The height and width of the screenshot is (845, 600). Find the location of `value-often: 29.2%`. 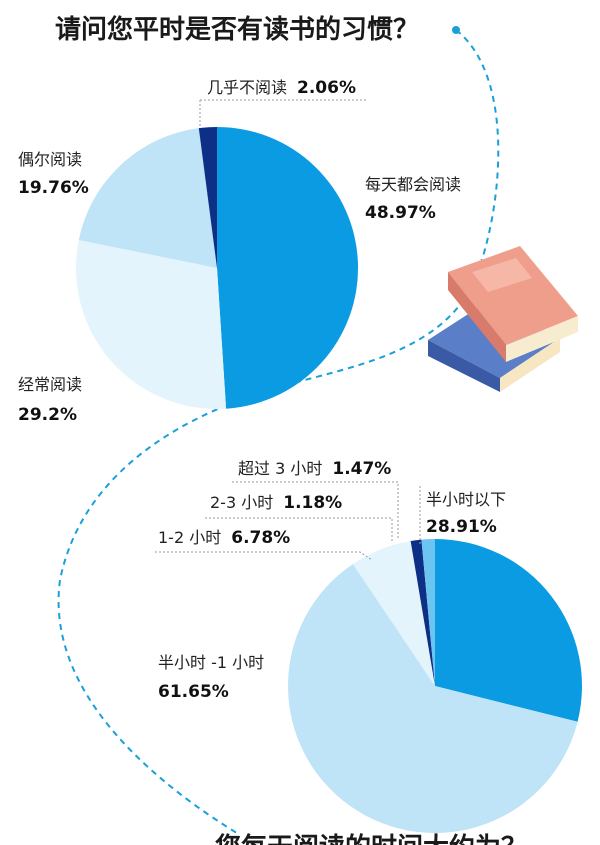

value-often: 29.2% is located at coordinates (47, 415).